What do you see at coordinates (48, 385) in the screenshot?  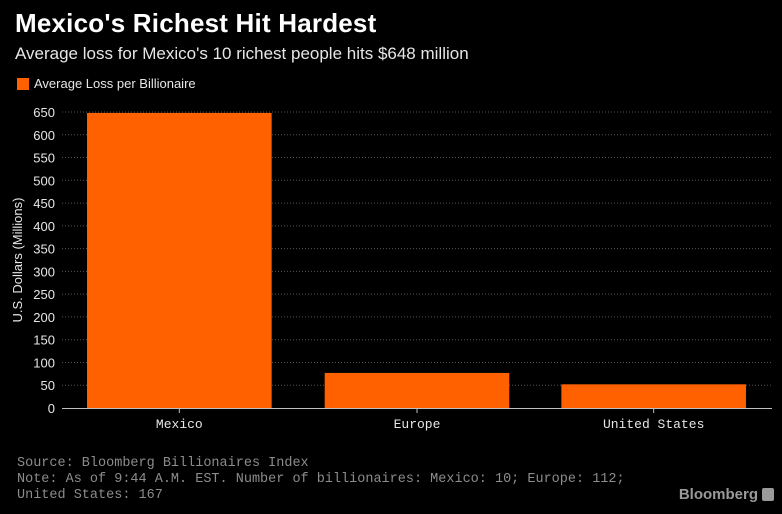 I see `y-tick-label: 50` at bounding box center [48, 385].